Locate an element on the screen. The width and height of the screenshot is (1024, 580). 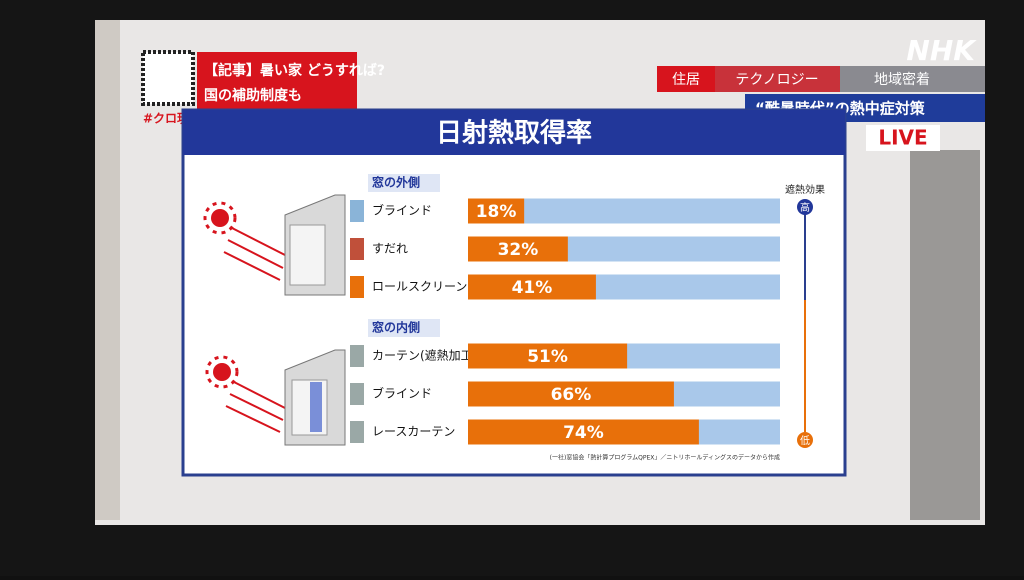
tag: テクノロジー is located at coordinates (776, 80).